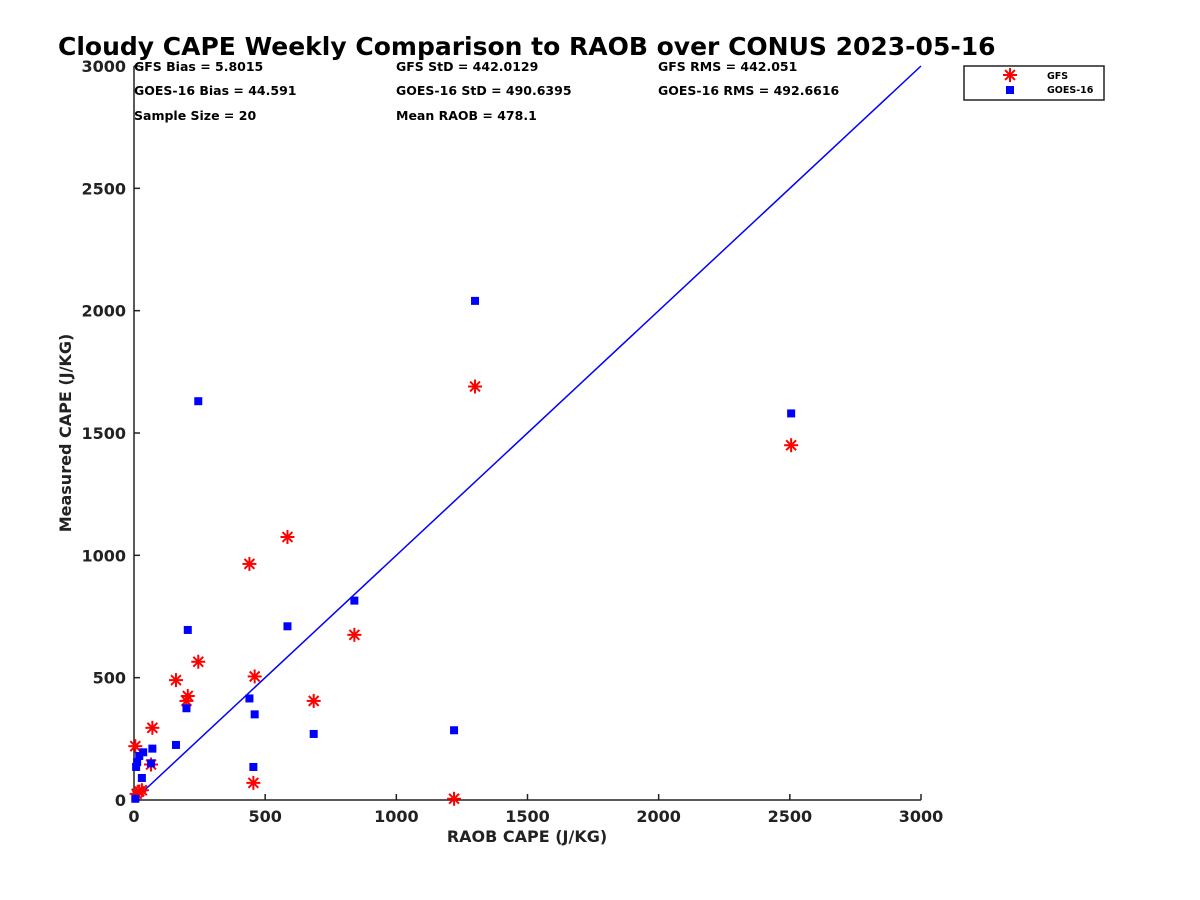 This screenshot has height=900, width=1200. What do you see at coordinates (921, 816) in the screenshot?
I see `x-tick-label: 3000` at bounding box center [921, 816].